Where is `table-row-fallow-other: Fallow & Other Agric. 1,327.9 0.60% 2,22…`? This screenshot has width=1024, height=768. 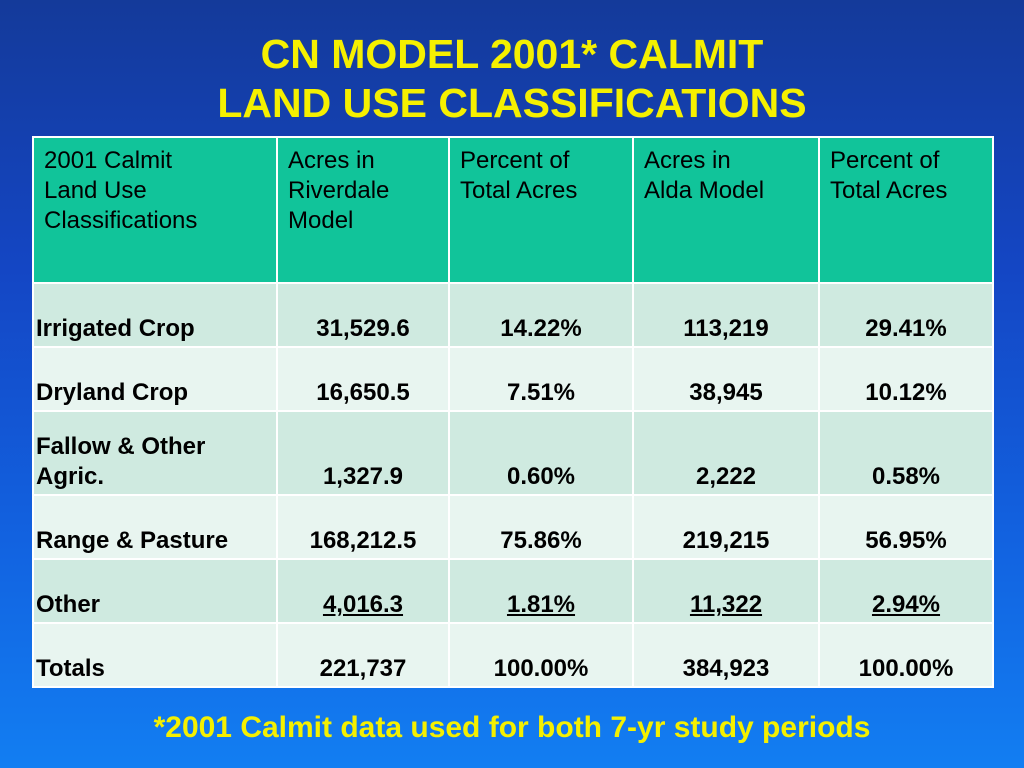
table-row-fallow-other: Fallow & Other Agric. 1,327.9 0.60% 2,22… is located at coordinates (513, 453).